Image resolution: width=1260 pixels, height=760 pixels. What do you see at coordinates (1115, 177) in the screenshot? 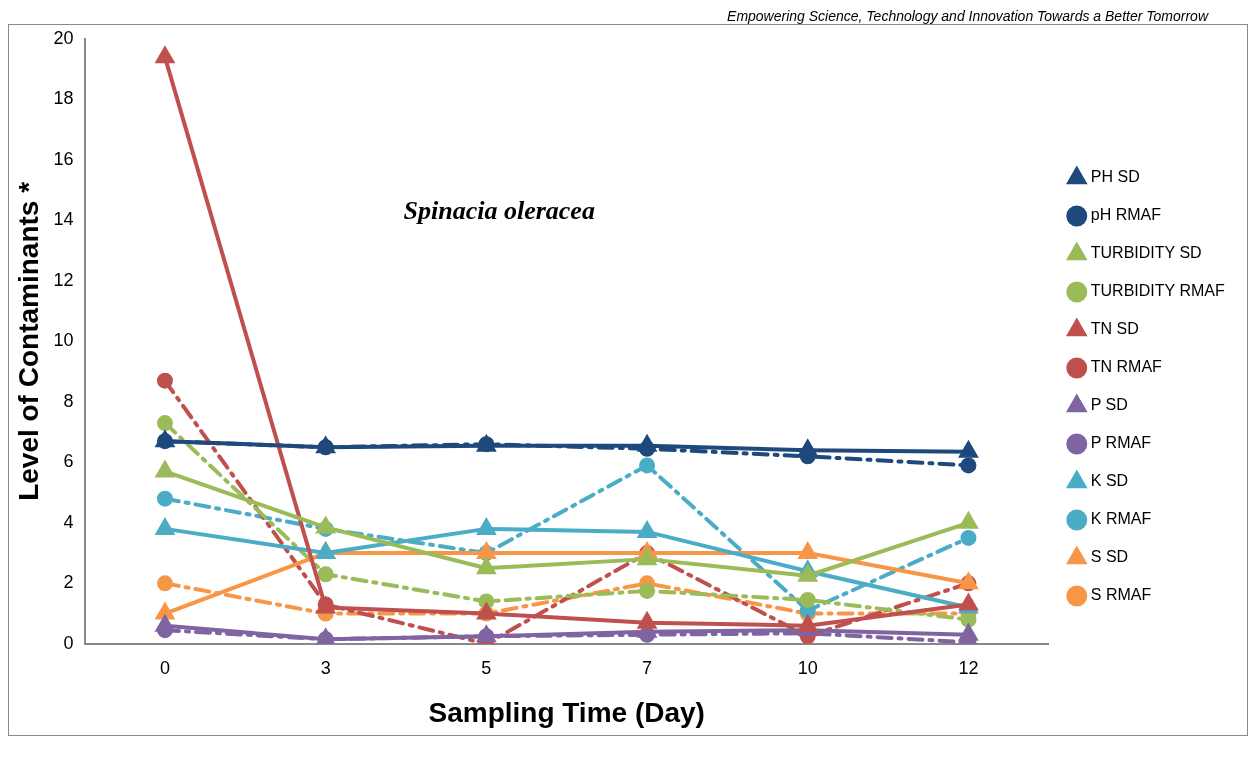
I see `legend-label: PH SD` at bounding box center [1115, 177].